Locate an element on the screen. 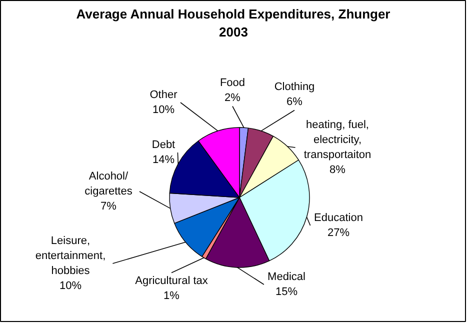 The width and height of the screenshot is (468, 324). data-label: 7% is located at coordinates (108, 206).